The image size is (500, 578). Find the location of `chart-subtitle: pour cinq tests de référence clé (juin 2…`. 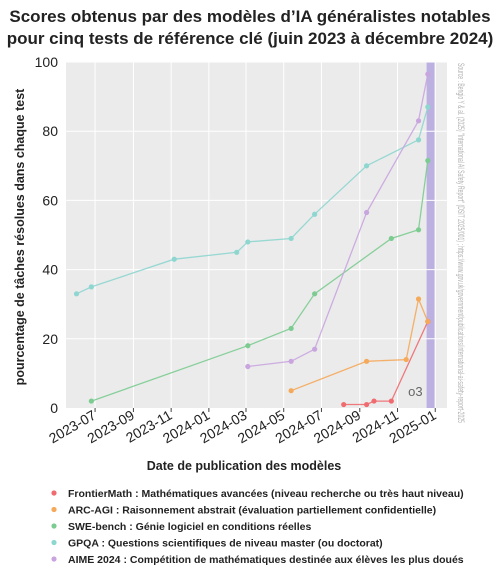

chart-subtitle: pour cinq tests de référence clé (juin 2… is located at coordinates (250, 38).